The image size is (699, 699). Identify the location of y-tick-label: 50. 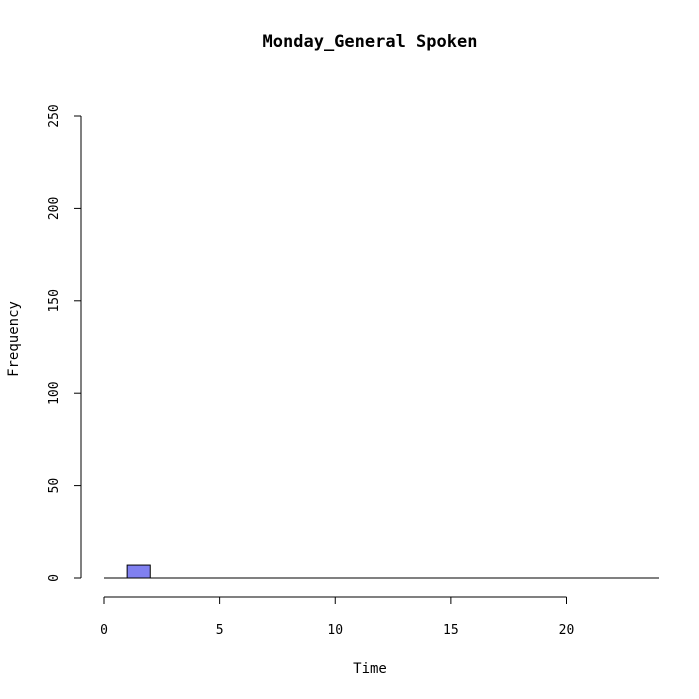
(54, 486).